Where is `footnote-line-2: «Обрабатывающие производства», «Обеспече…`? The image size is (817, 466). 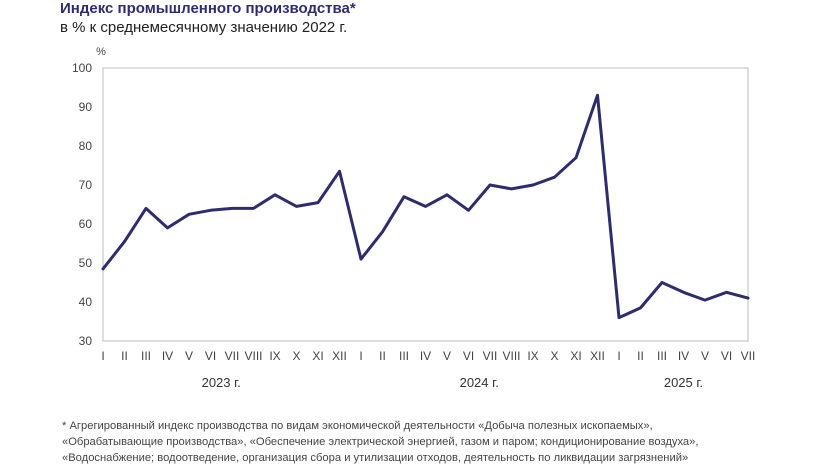
footnote-line-2: «Обрабатывающие производства», «Обеспече… is located at coordinates (380, 442).